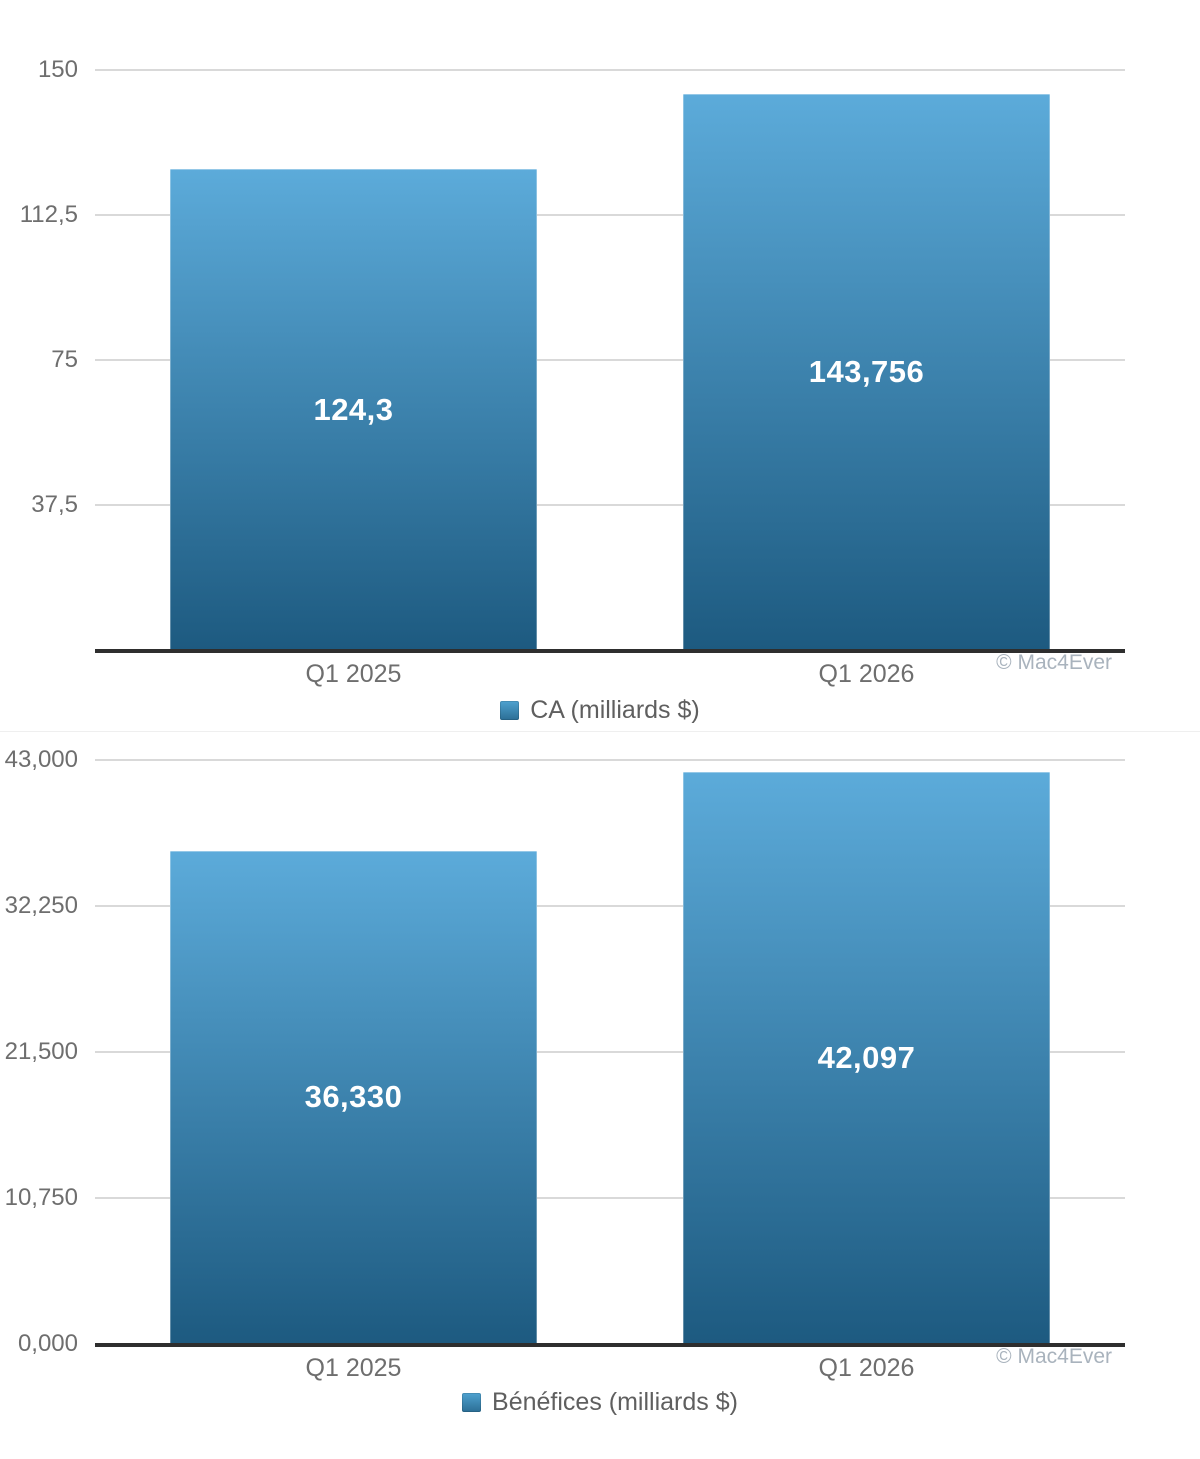 This screenshot has width=1200, height=1459. What do you see at coordinates (615, 710) in the screenshot?
I see `legend-label: CA (milliards $)` at bounding box center [615, 710].